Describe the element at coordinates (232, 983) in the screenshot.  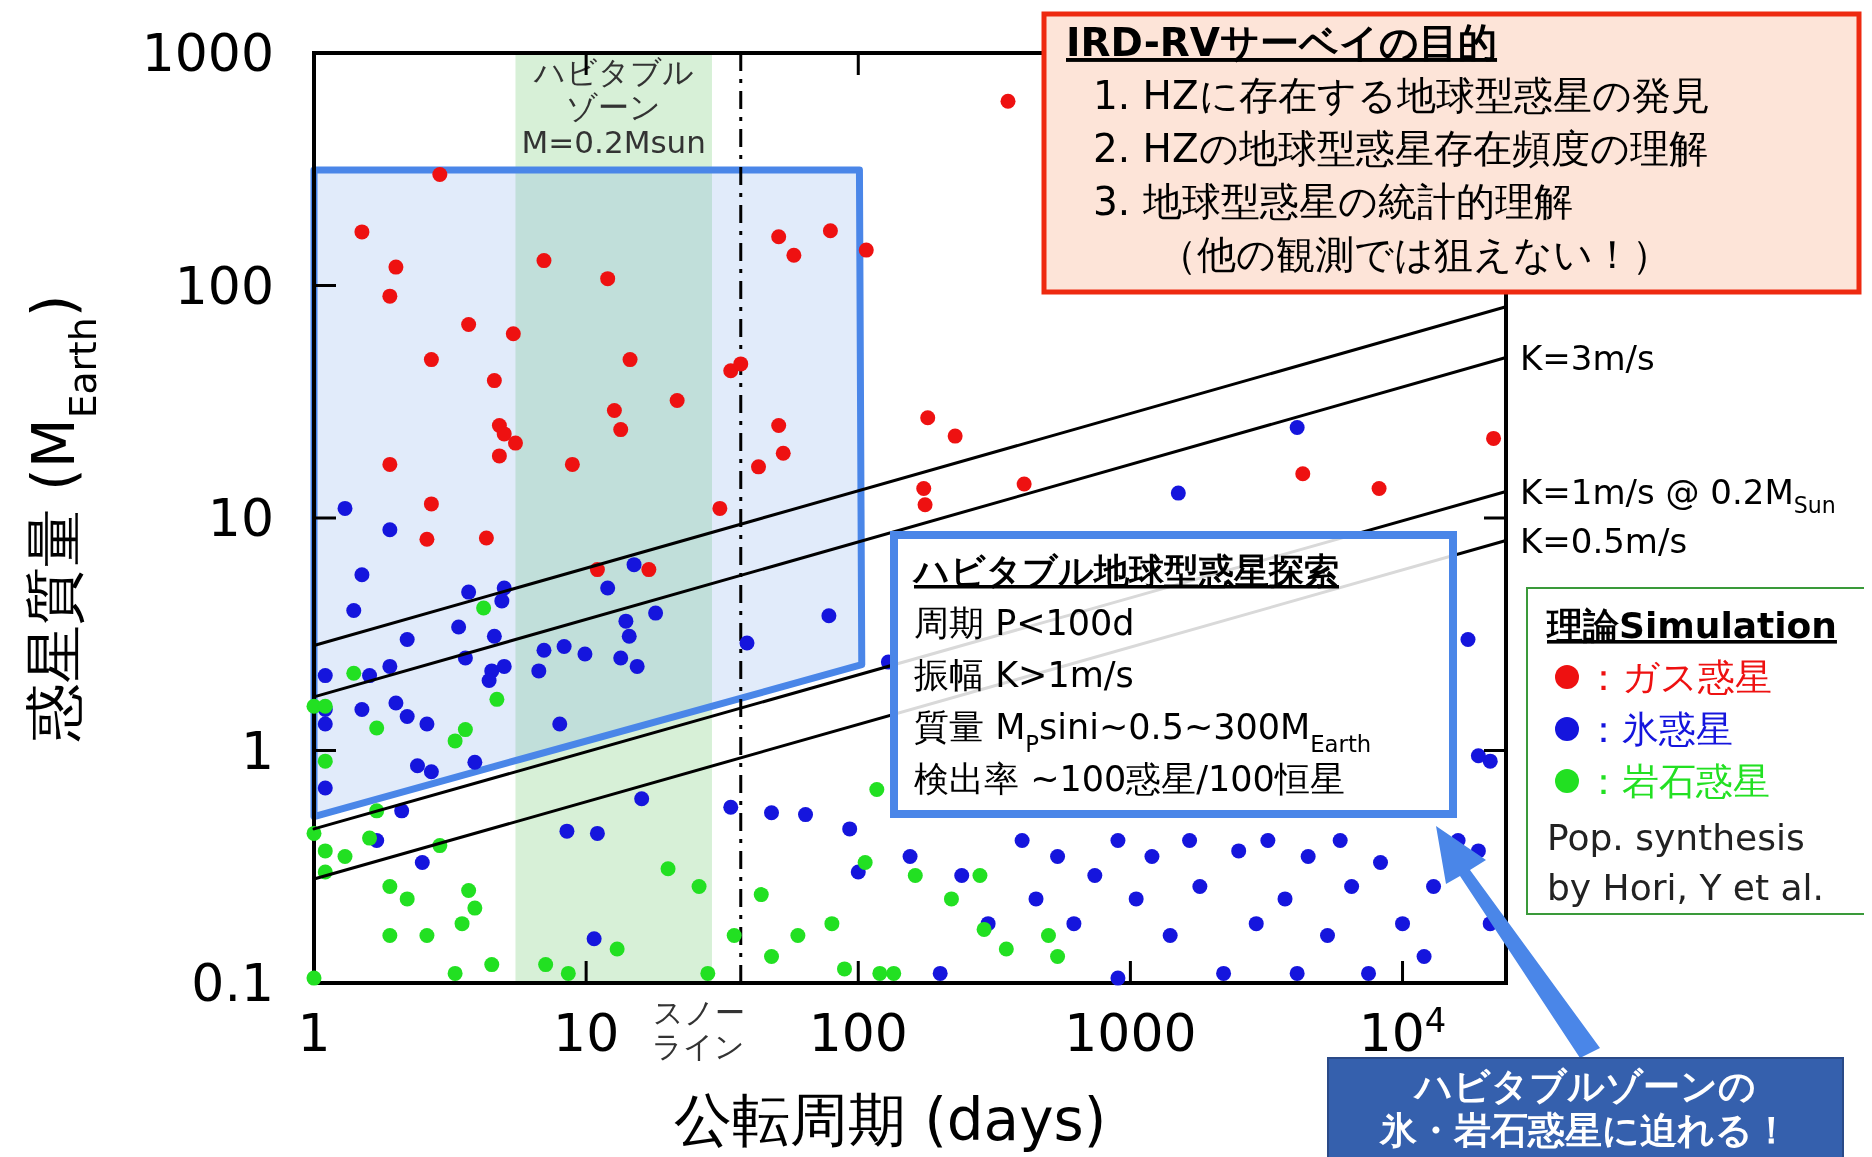
I see `y-tick-label: 0.1` at that location.